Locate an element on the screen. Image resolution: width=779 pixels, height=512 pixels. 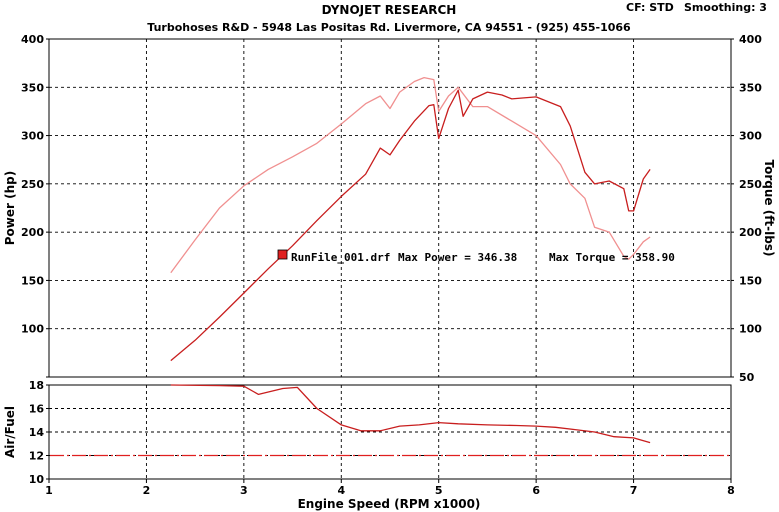
y-tick-label-left: 400 is located at coordinates (32, 39).